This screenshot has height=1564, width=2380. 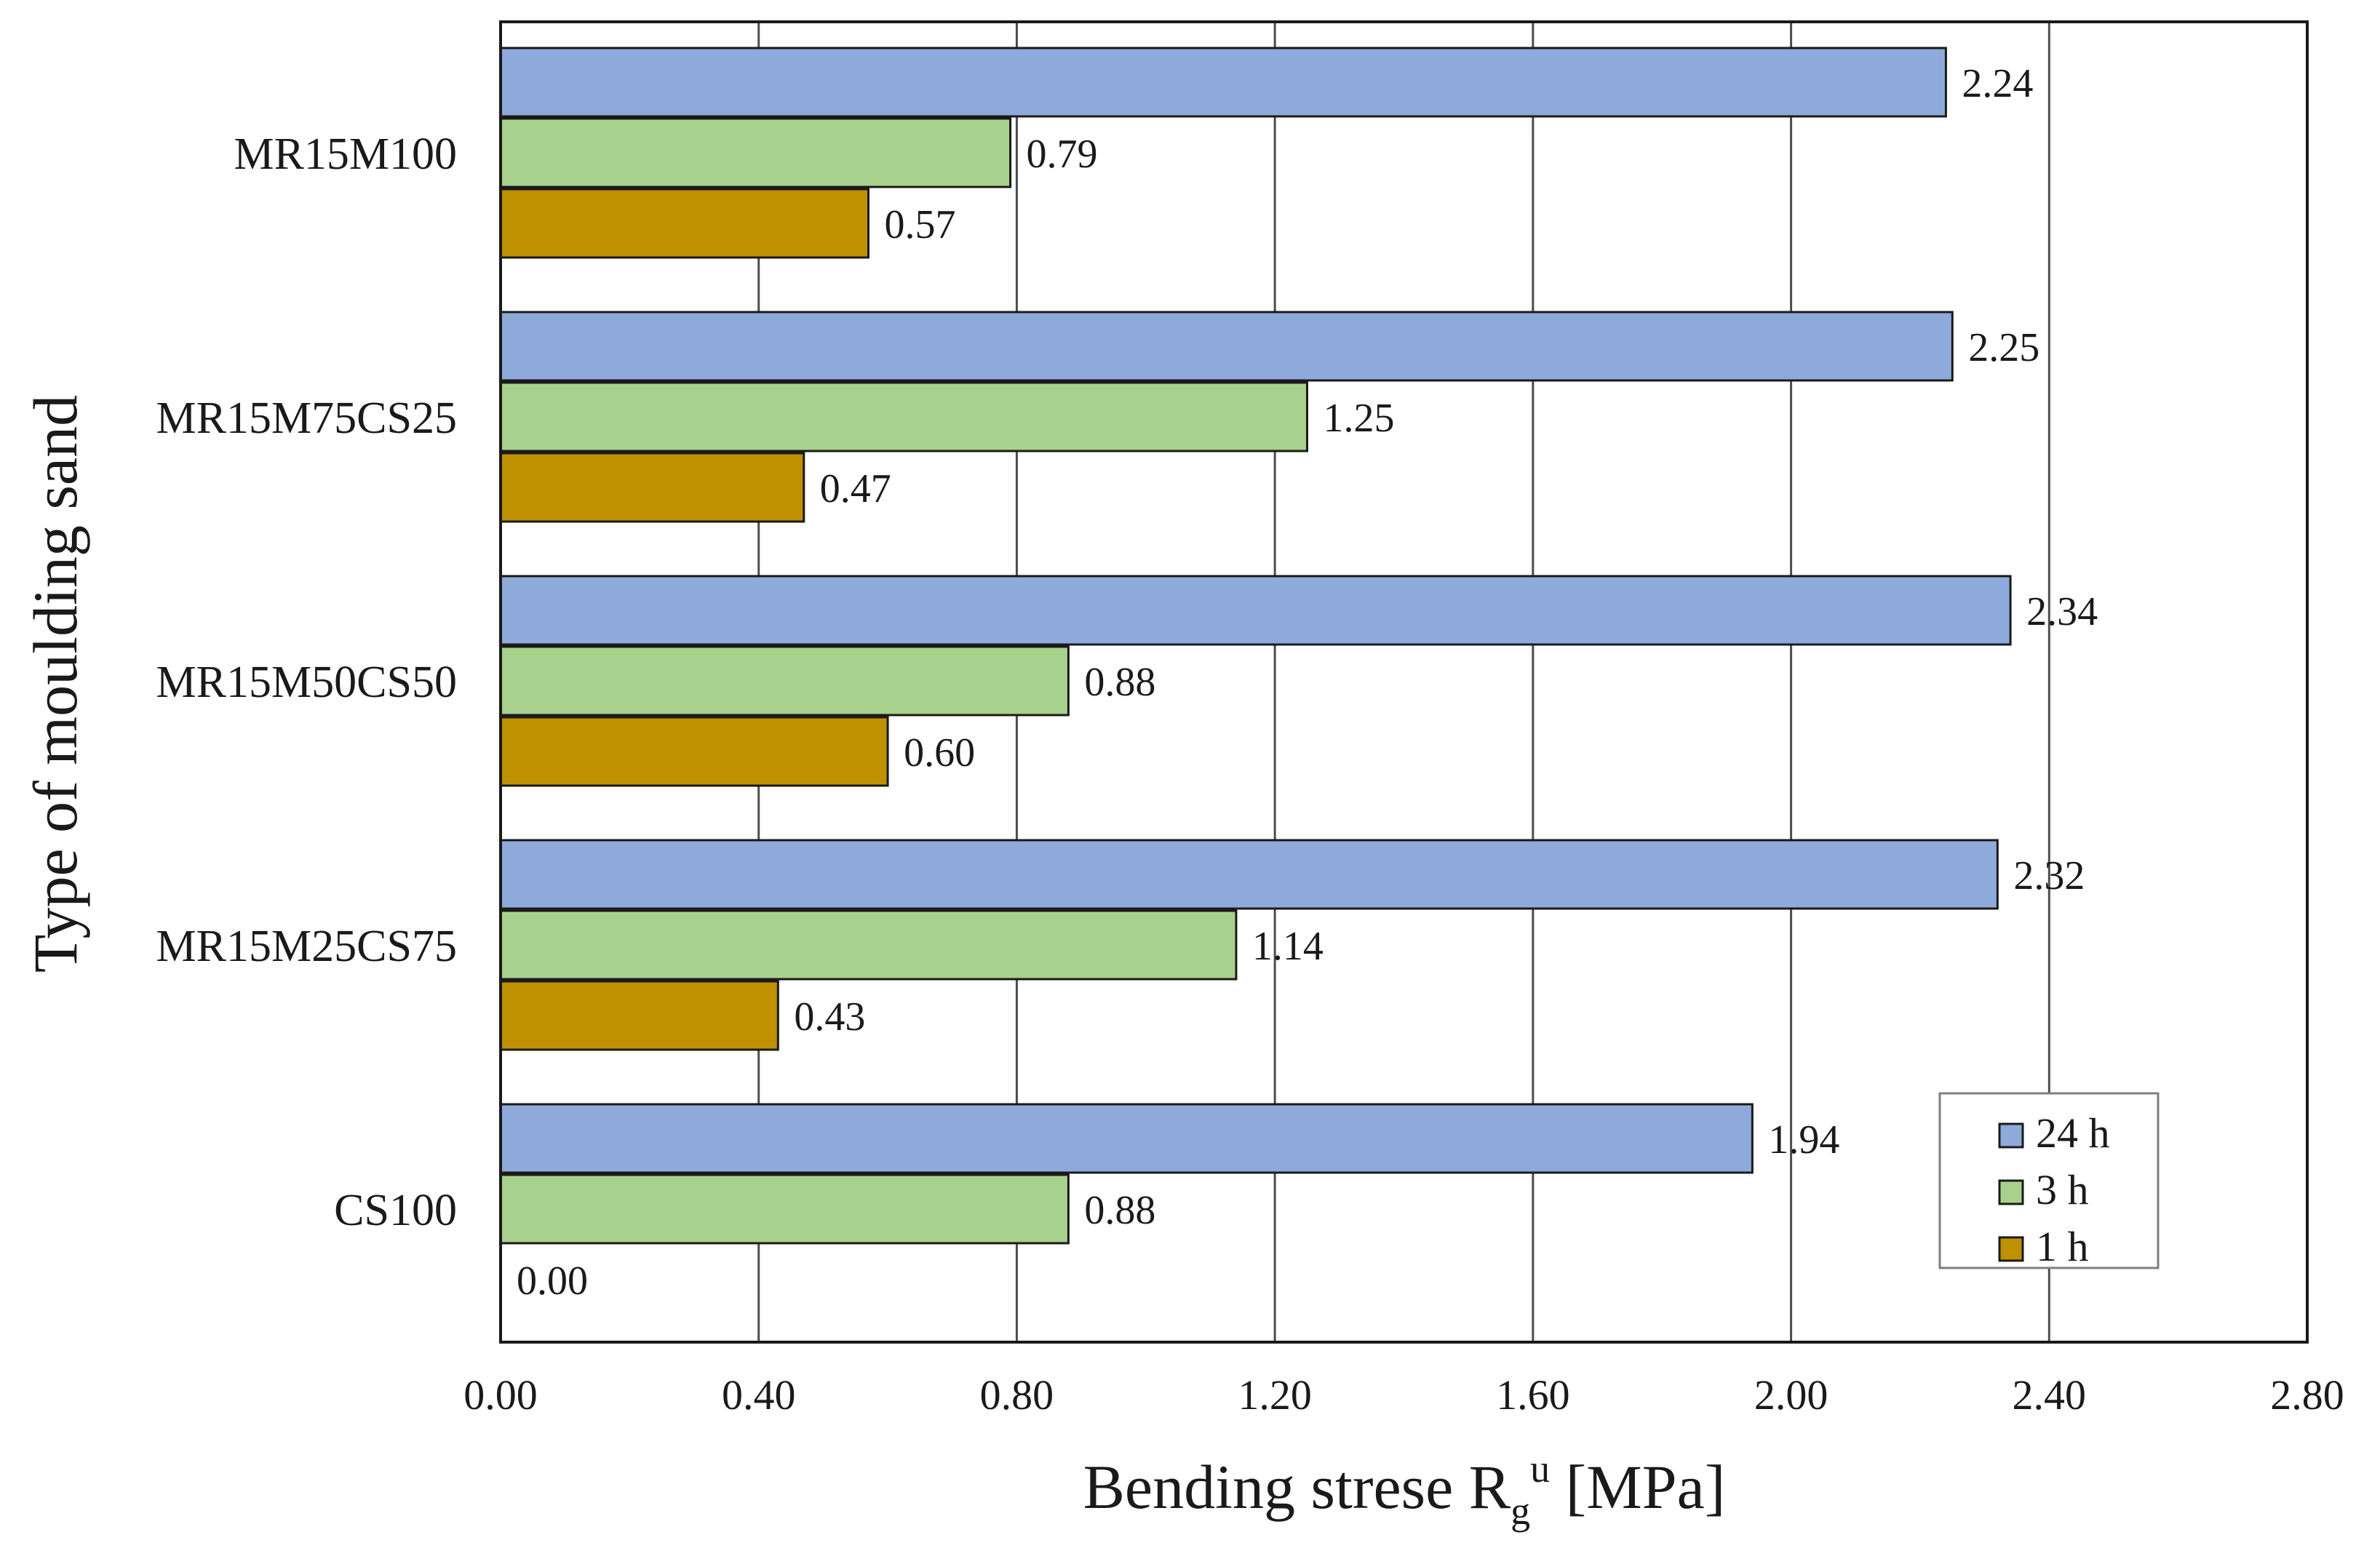 What do you see at coordinates (1062, 154) in the screenshot?
I see `data-label: 0.79` at bounding box center [1062, 154].